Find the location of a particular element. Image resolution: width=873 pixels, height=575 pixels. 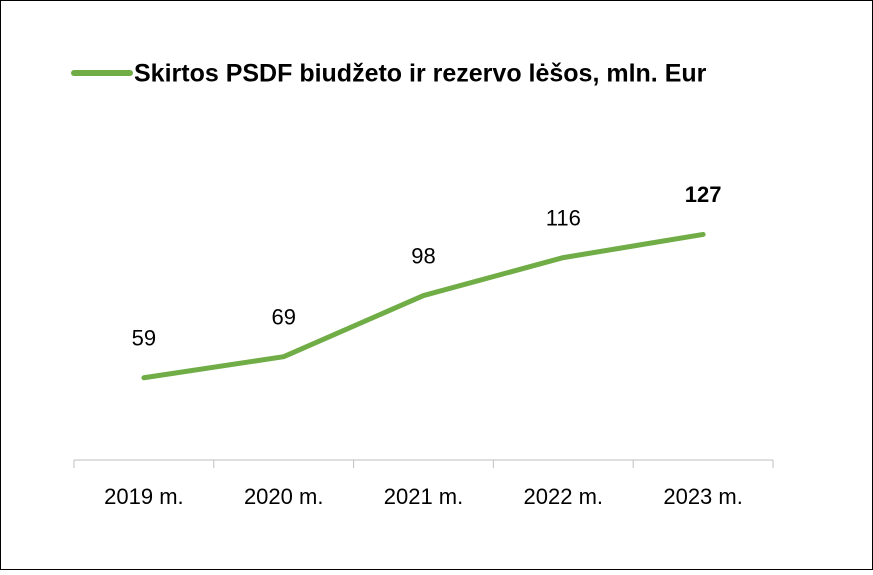

data-label: 69 is located at coordinates (283, 317).